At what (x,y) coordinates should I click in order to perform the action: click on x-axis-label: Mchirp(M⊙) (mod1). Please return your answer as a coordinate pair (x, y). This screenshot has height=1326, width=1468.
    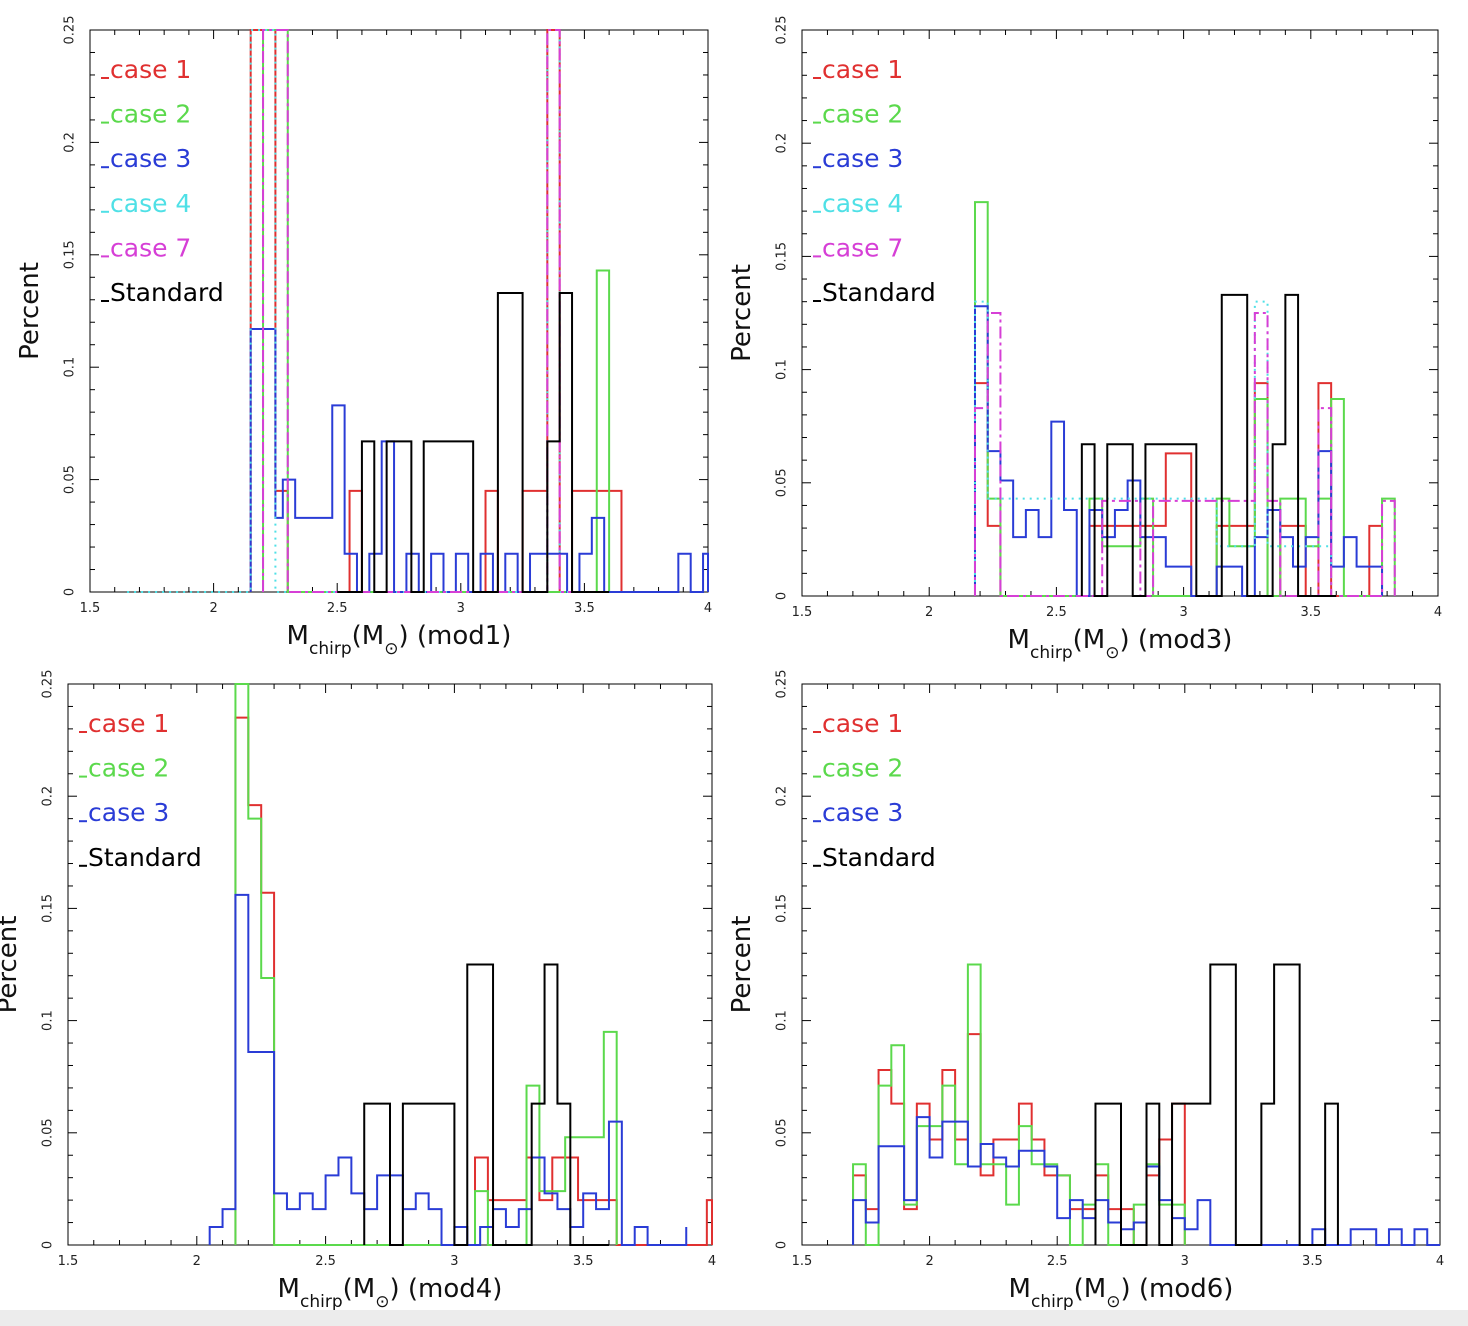
    Looking at the image, I should click on (399, 640).